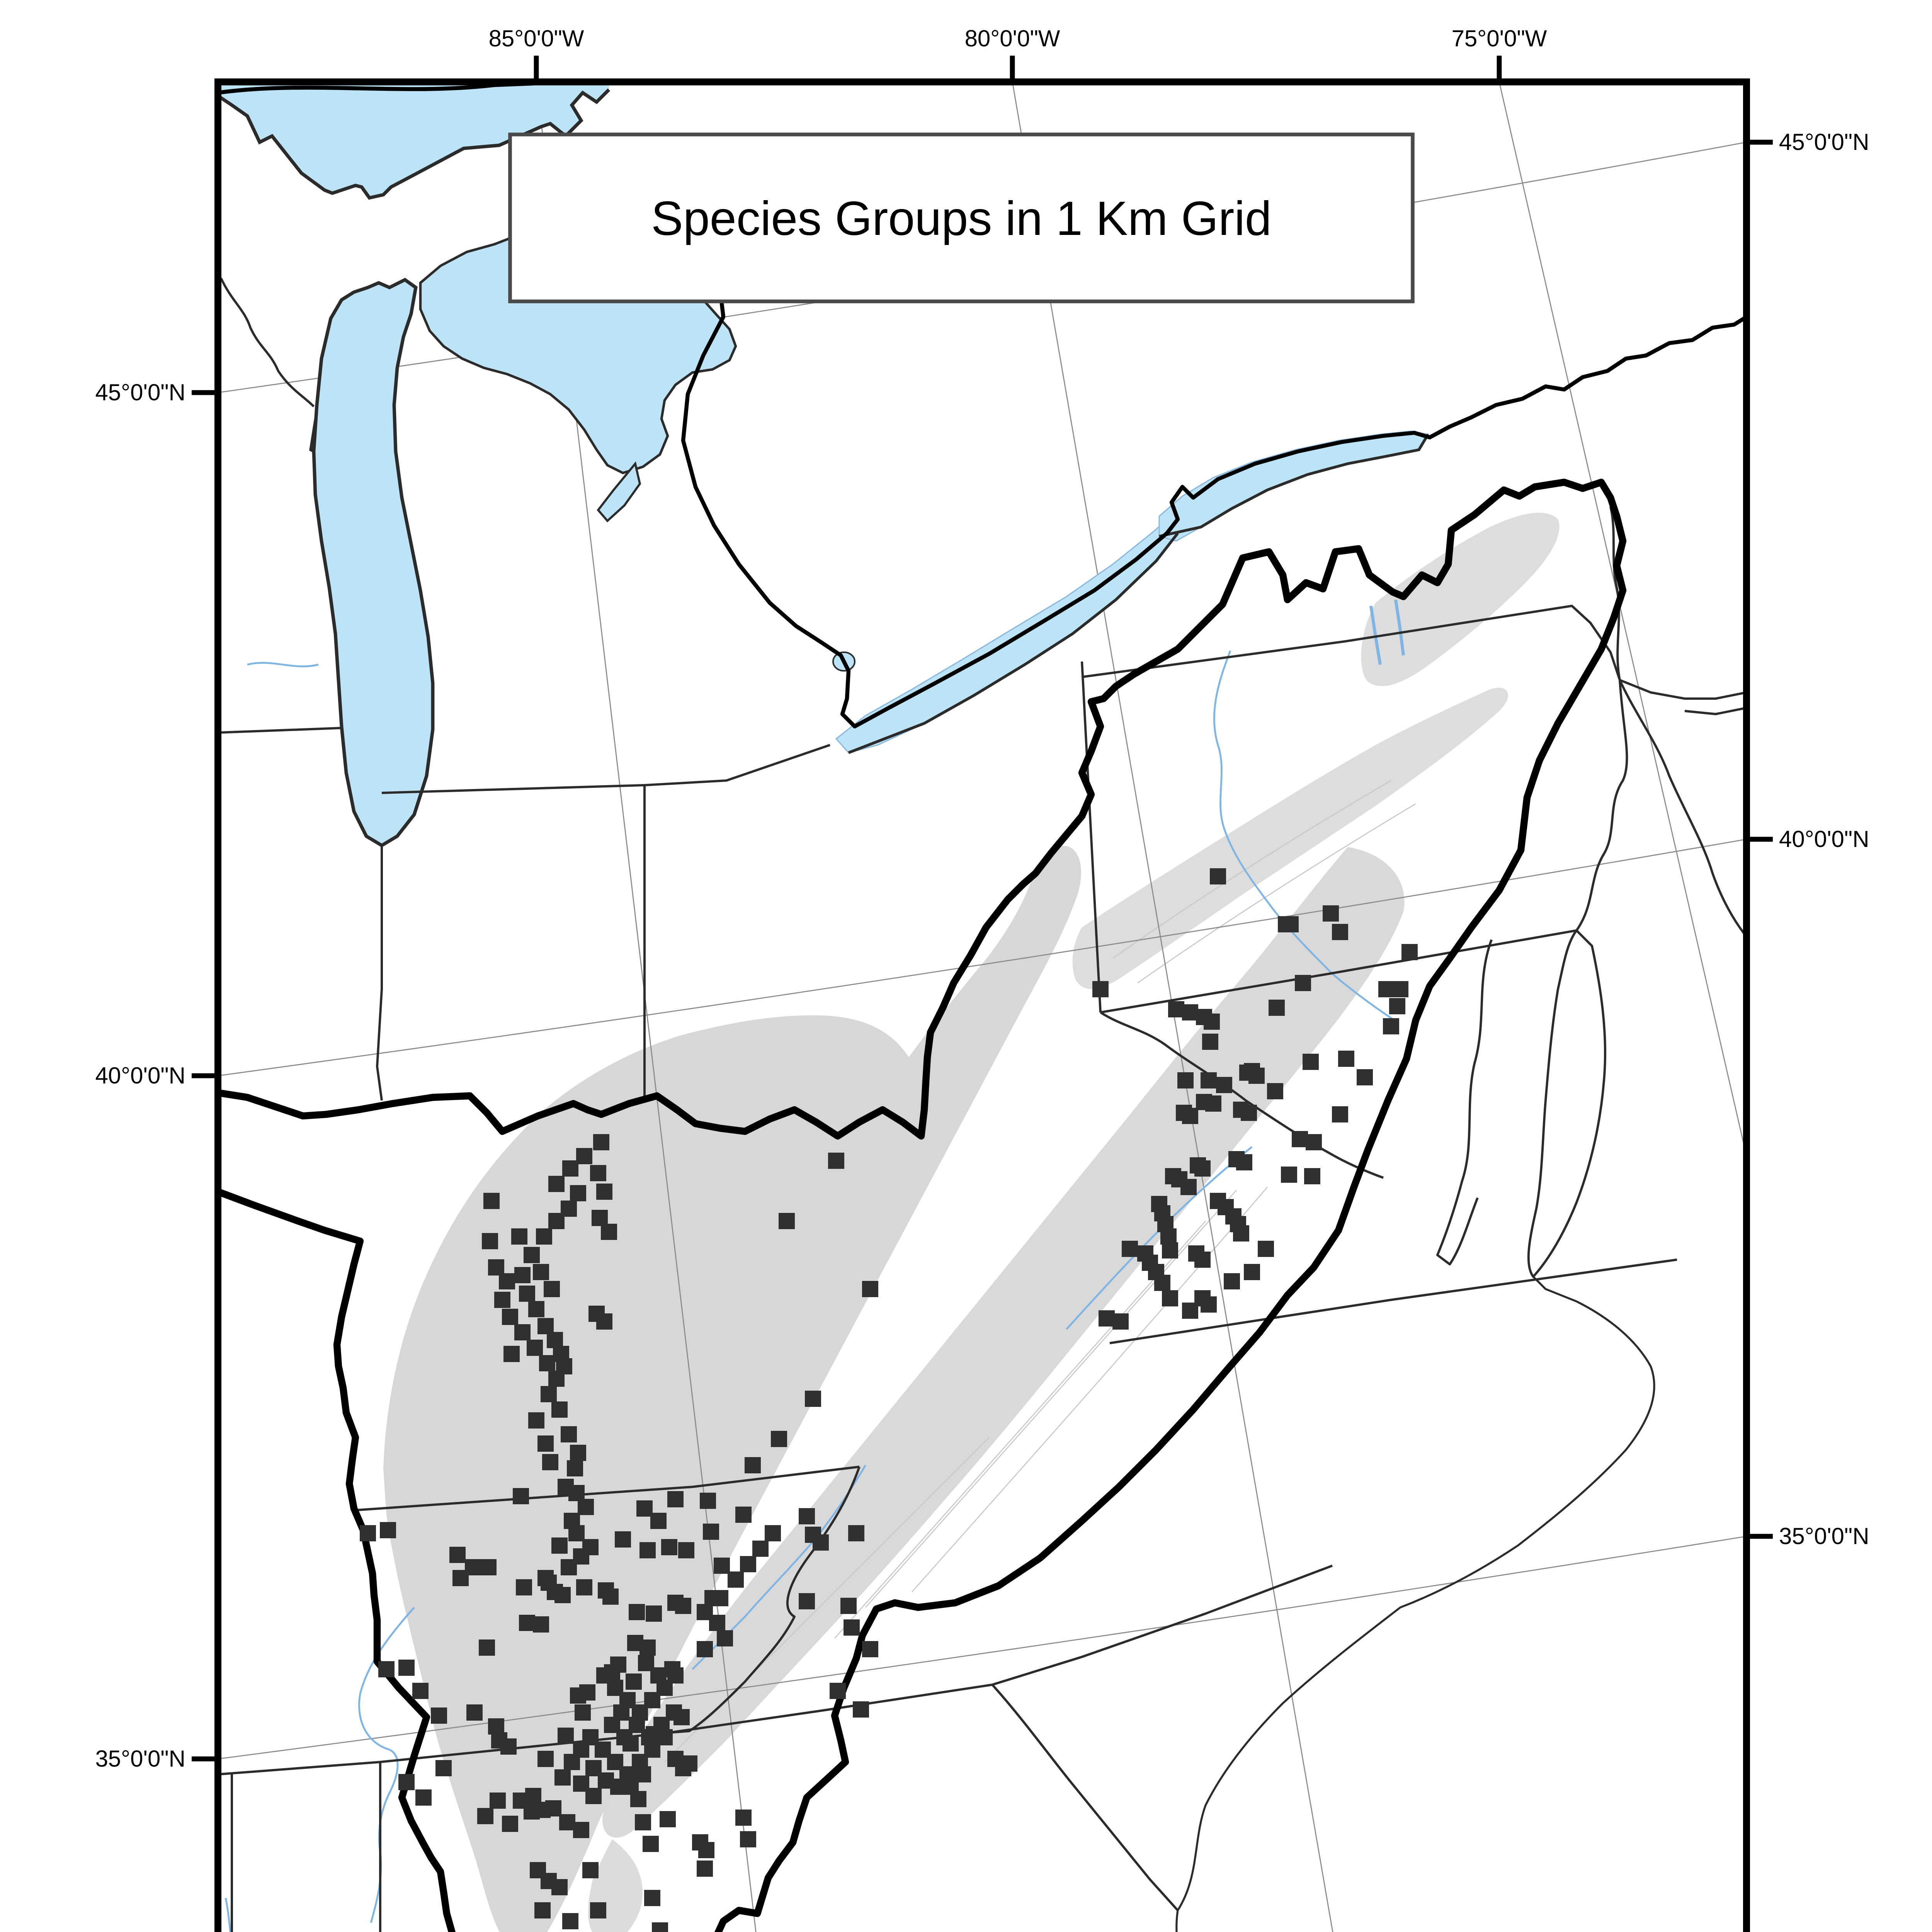 Image resolution: width=1932 pixels, height=1932 pixels. I want to click on coastlines, so click(1415, 1604).